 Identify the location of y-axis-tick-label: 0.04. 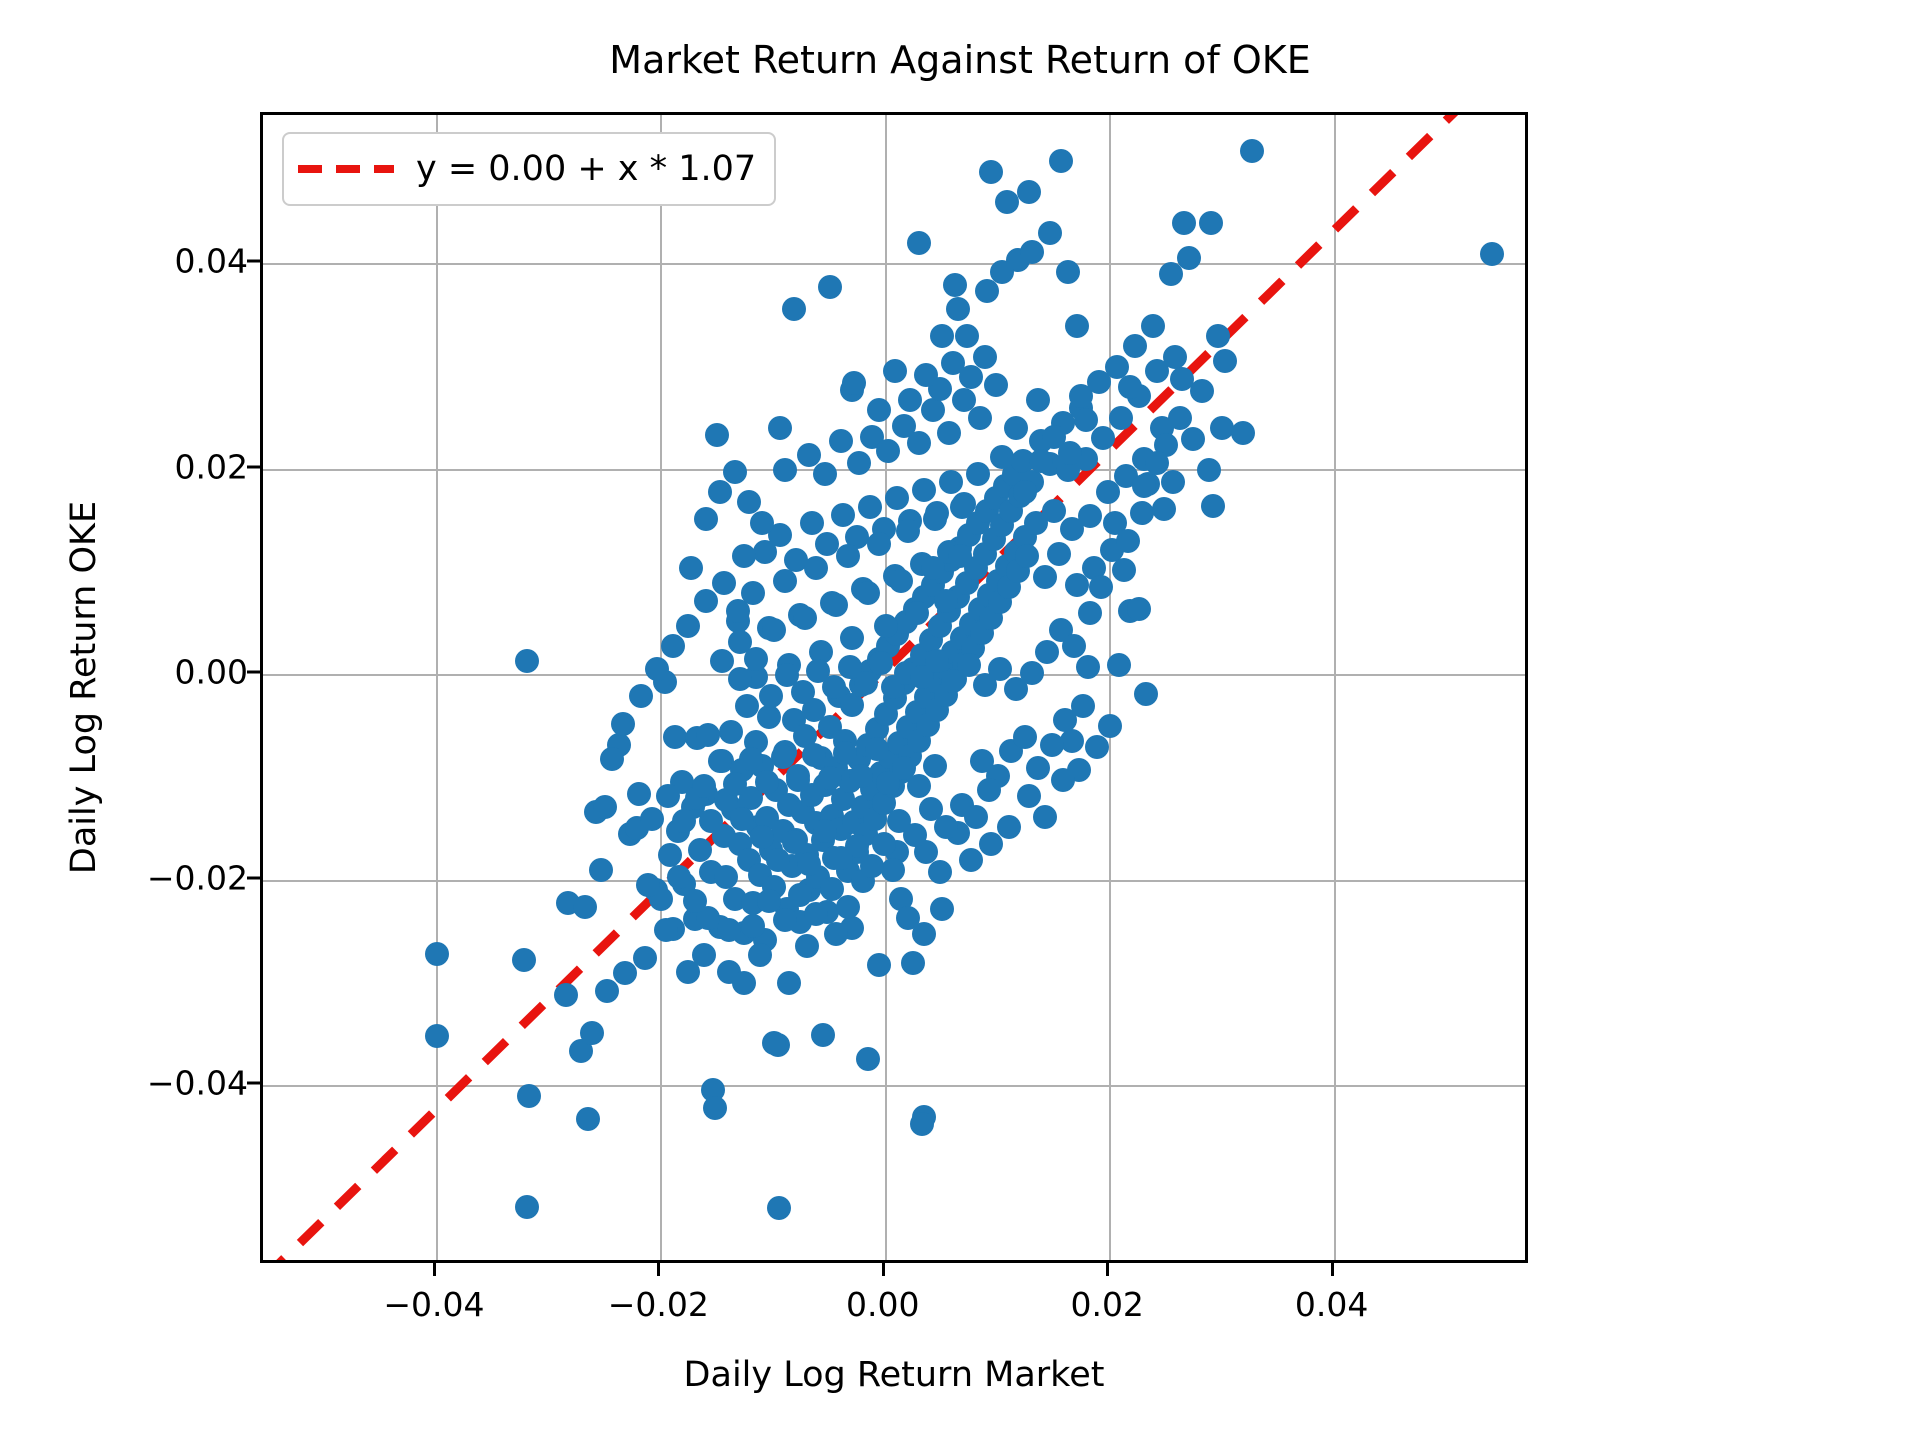
(211, 261).